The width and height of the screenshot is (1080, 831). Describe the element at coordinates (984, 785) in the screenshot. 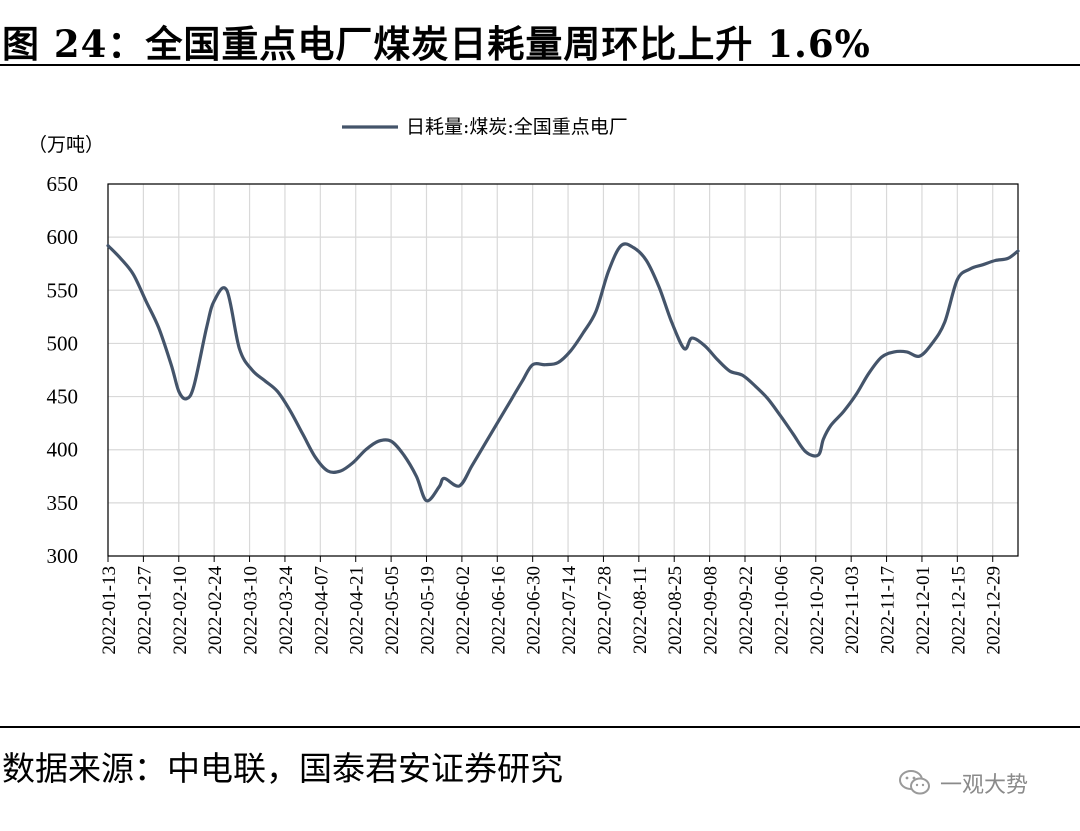

I see `watermark-text: 一观大势` at that location.